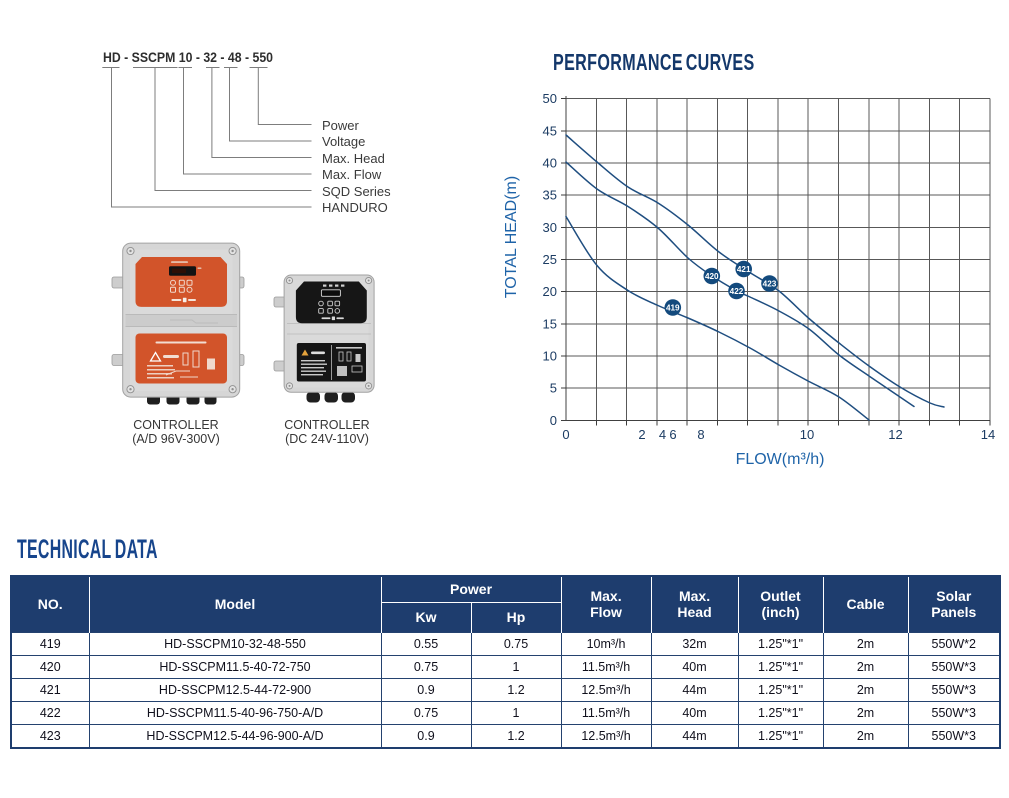  What do you see at coordinates (700, 434) in the screenshot?
I see `svg-text: 8` at bounding box center [700, 434].